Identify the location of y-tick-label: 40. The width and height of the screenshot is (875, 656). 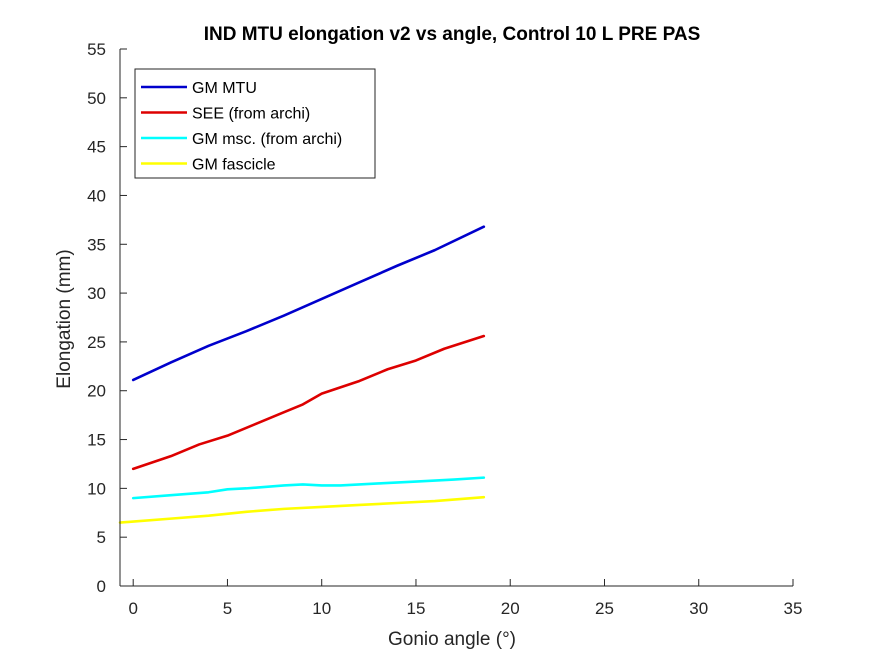
(96, 195).